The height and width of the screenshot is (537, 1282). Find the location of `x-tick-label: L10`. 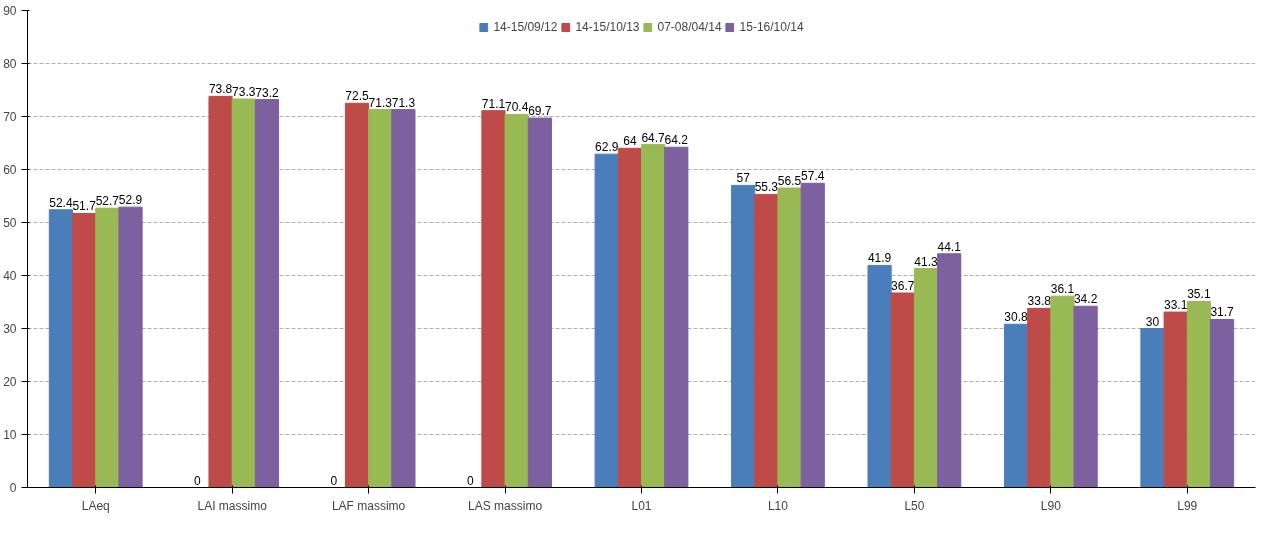

x-tick-label: L10 is located at coordinates (778, 505).